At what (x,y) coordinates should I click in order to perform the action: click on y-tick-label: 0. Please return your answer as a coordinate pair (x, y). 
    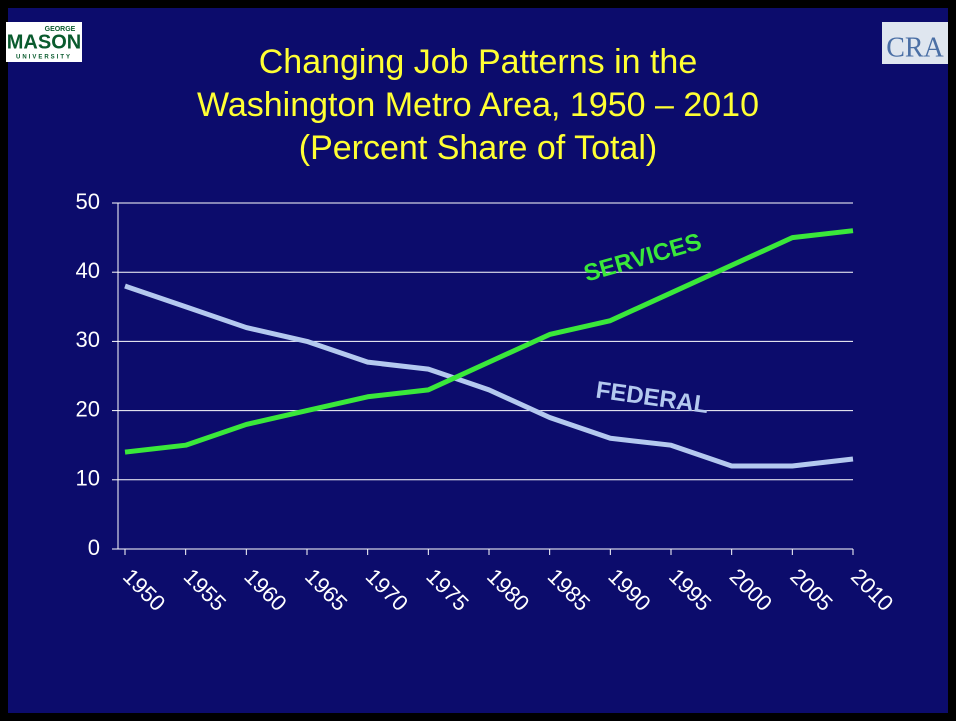
    Looking at the image, I should click on (94, 547).